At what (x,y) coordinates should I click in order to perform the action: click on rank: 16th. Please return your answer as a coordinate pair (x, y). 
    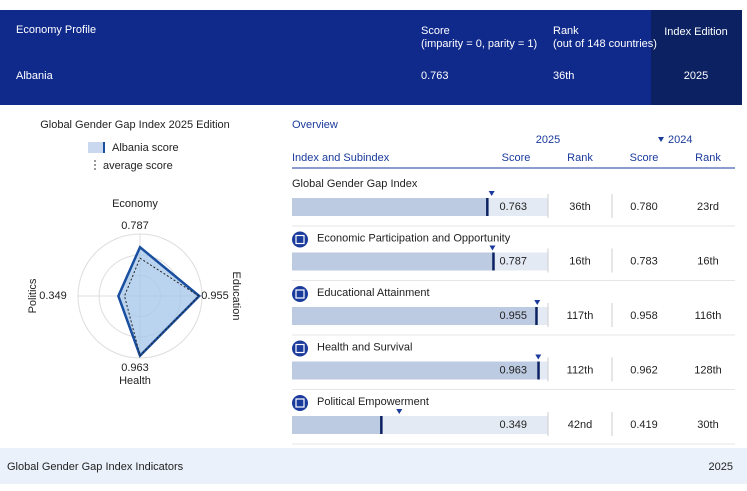
    Looking at the image, I should click on (579, 261).